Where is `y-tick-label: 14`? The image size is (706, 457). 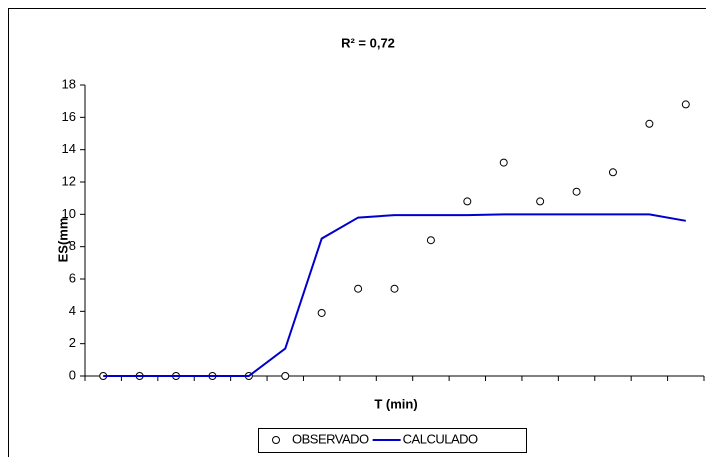 y-tick-label: 14 is located at coordinates (69, 148).